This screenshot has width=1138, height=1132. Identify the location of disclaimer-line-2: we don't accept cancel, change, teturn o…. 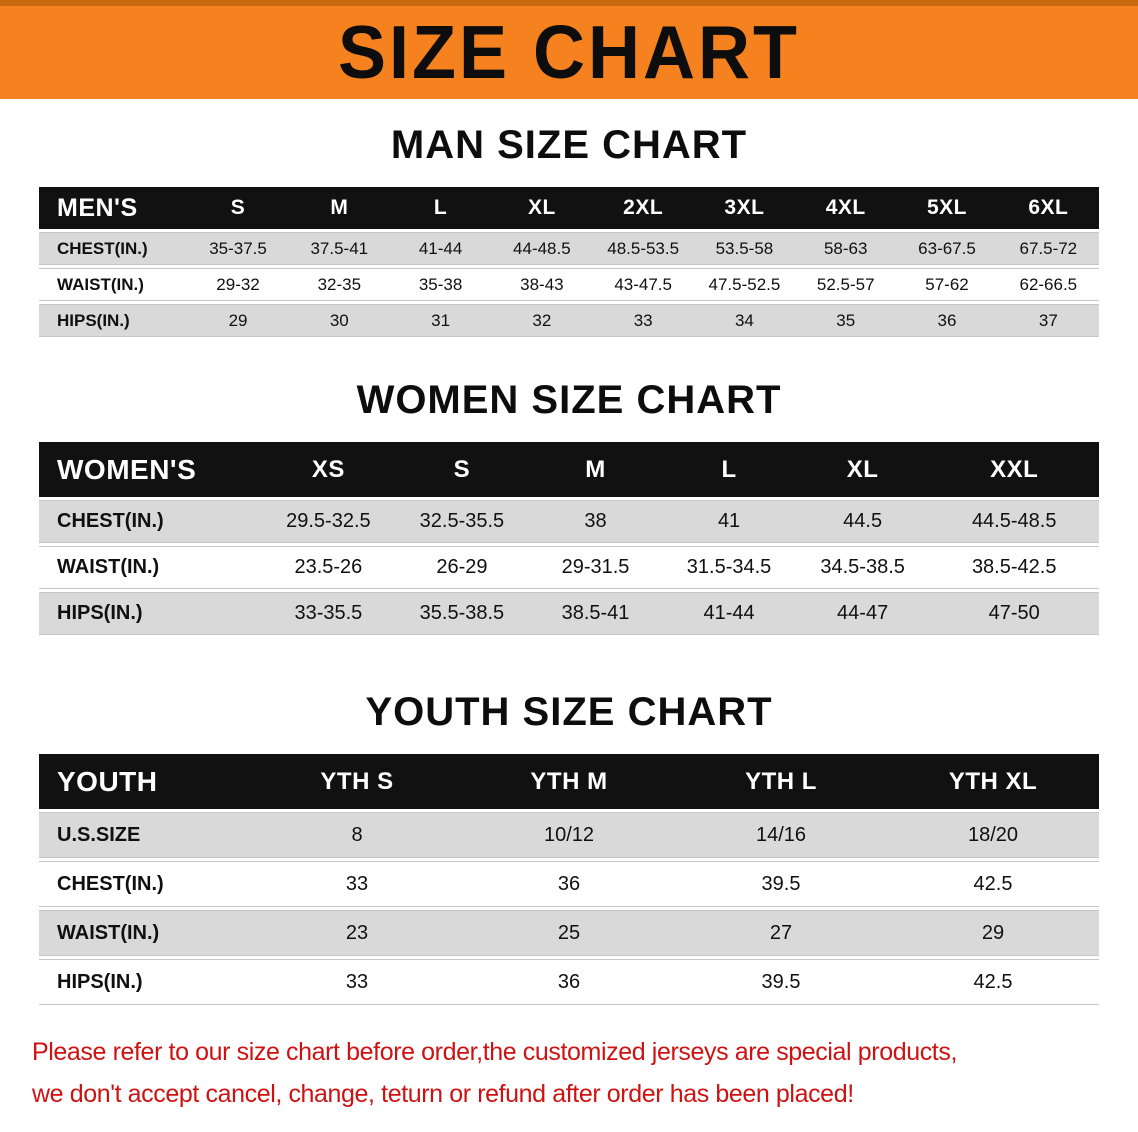
(443, 1093).